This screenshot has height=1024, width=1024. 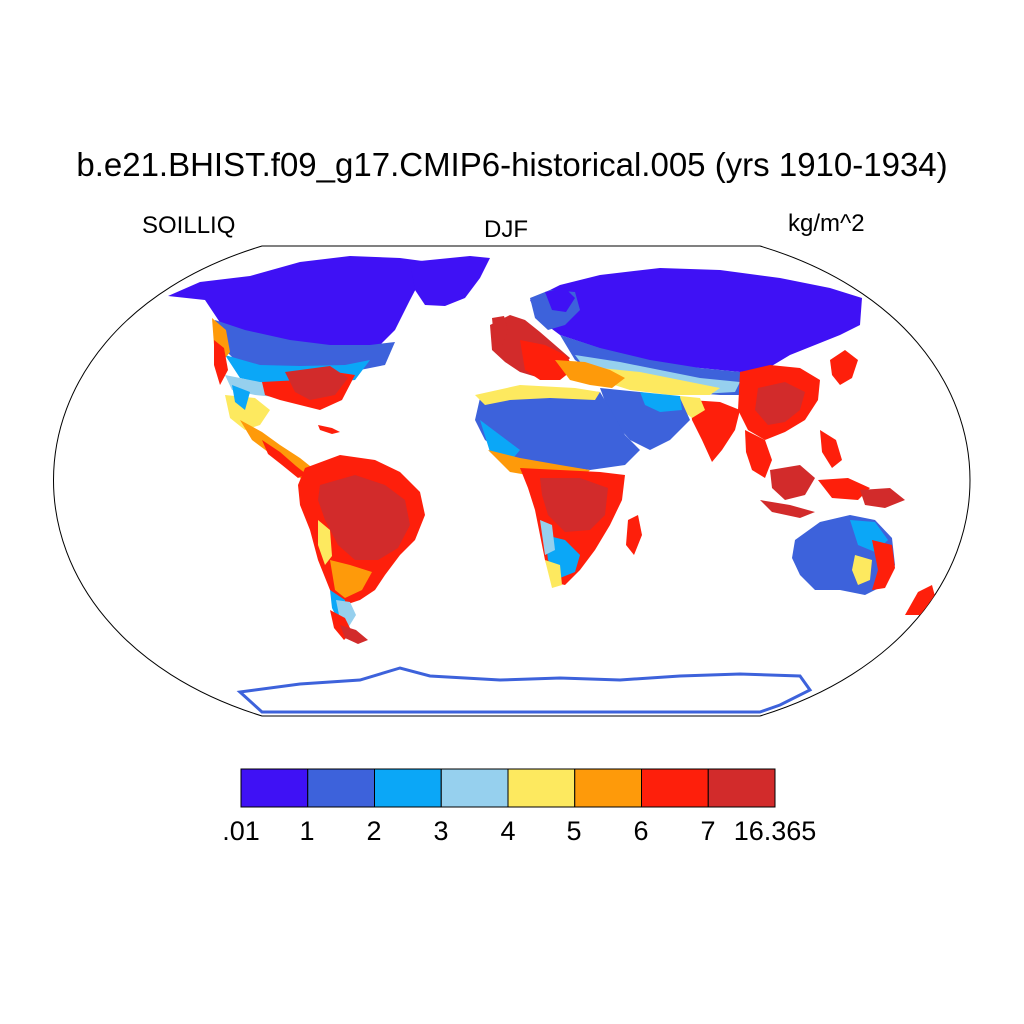 I want to click on colorbar-label: 5, so click(x=574, y=831).